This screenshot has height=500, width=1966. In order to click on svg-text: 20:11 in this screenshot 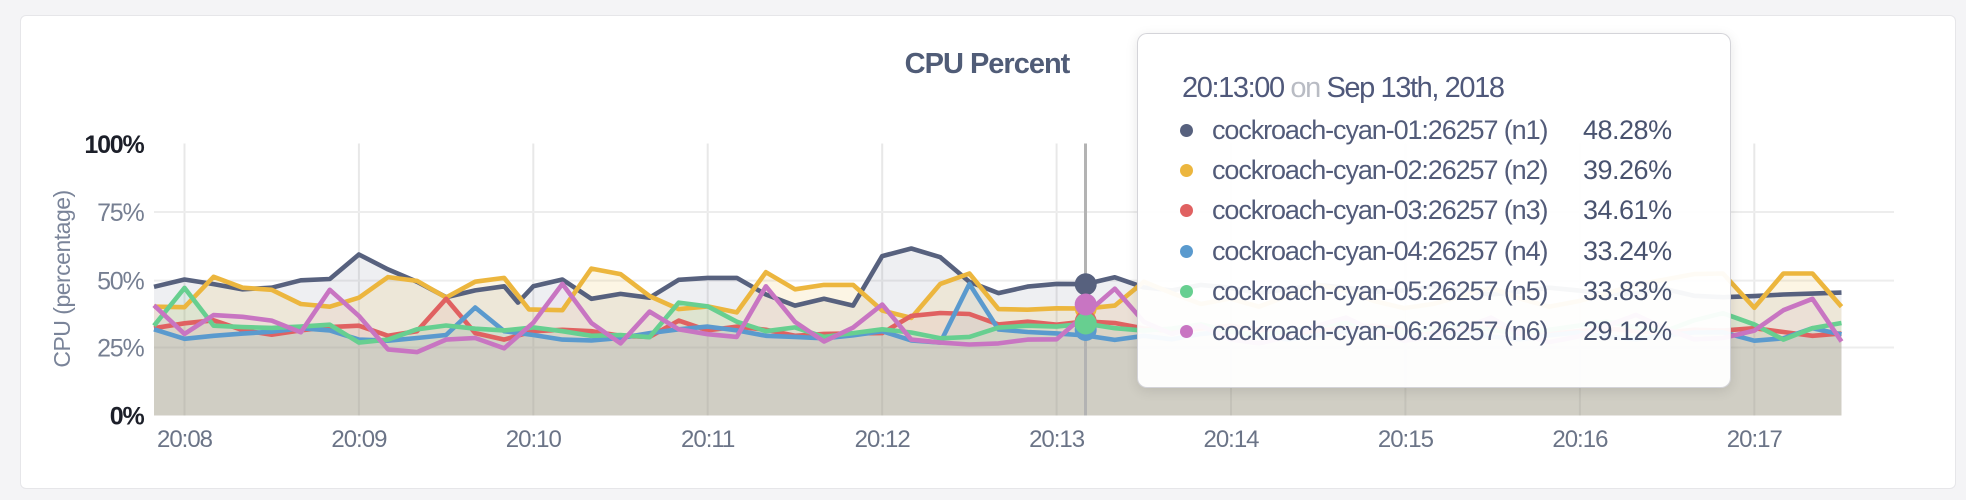, I will do `click(708, 439)`.